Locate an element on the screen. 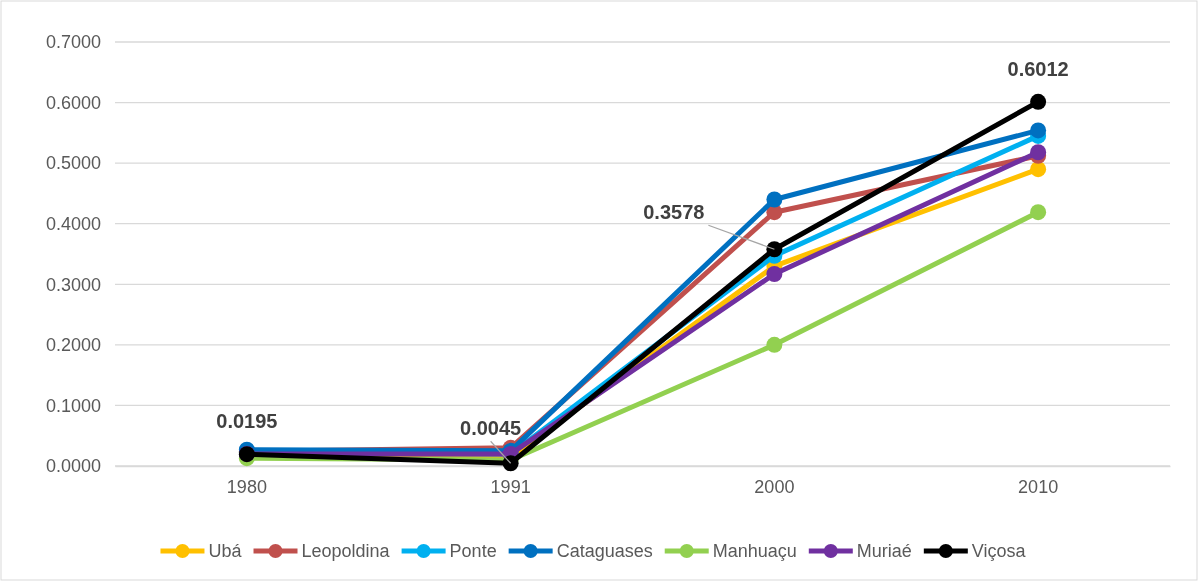  y-tick-label: 0.6000 is located at coordinates (73, 102).